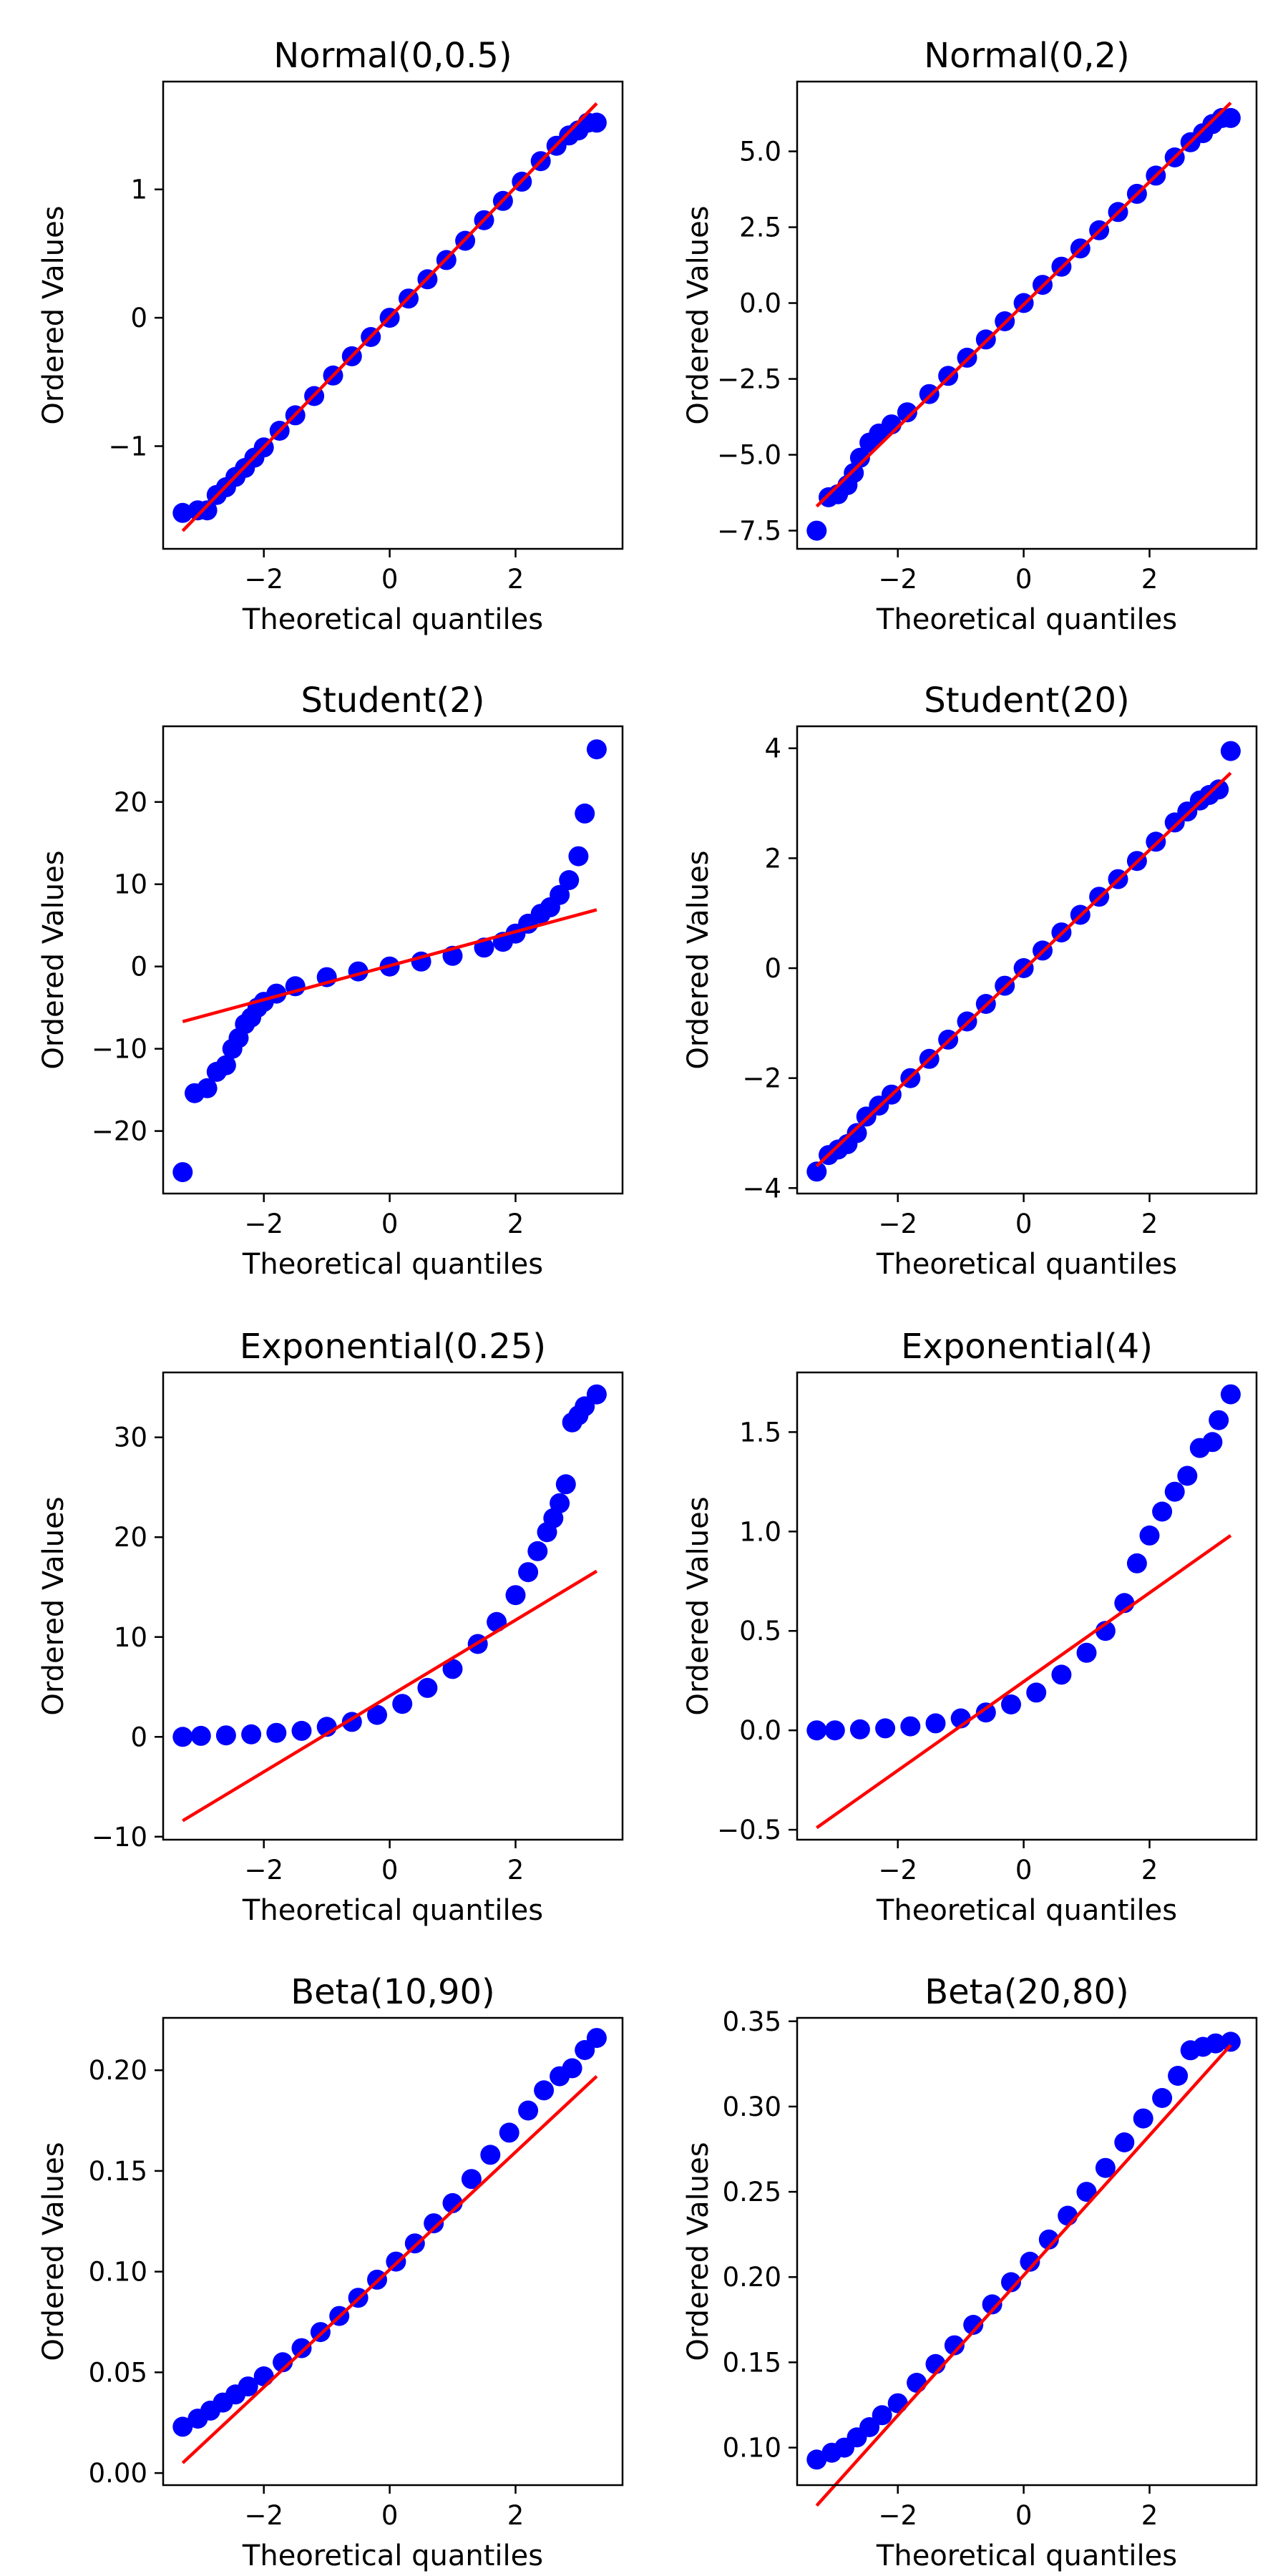 The height and width of the screenshot is (2576, 1288). What do you see at coordinates (1026, 1992) in the screenshot?
I see `chart-title: Beta(20,80)` at bounding box center [1026, 1992].